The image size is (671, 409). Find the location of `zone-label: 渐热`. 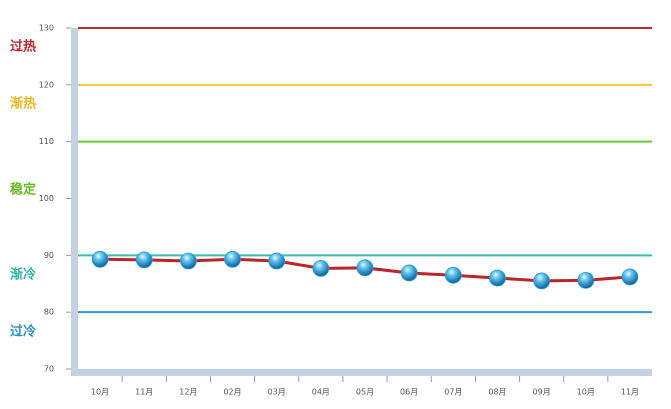

zone-label: 渐热 is located at coordinates (23, 104).